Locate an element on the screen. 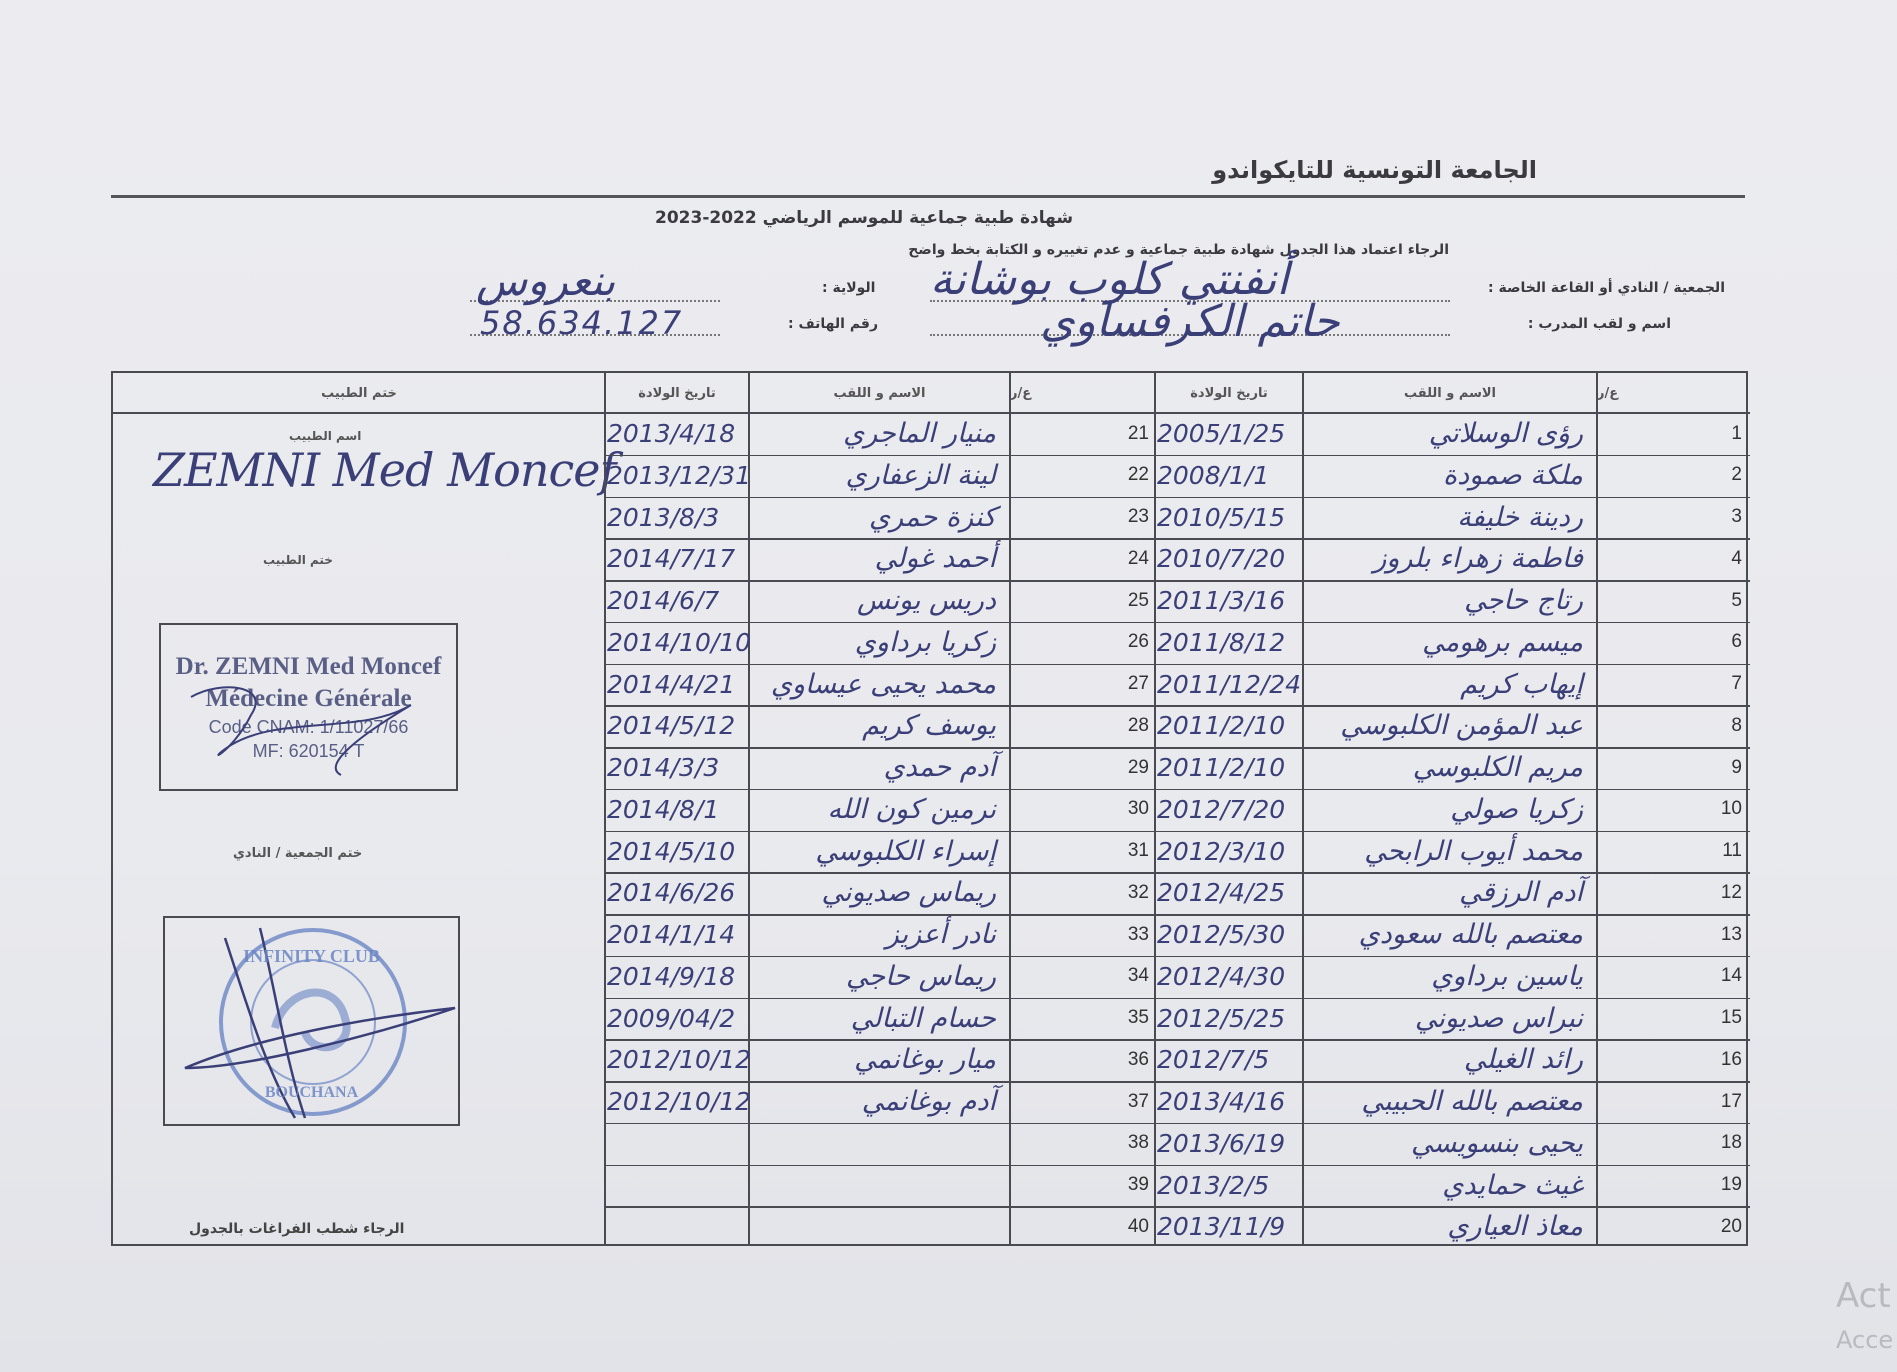 The width and height of the screenshot is (1897, 1372). birth-date: 2014/4/21 is located at coordinates (671, 684).